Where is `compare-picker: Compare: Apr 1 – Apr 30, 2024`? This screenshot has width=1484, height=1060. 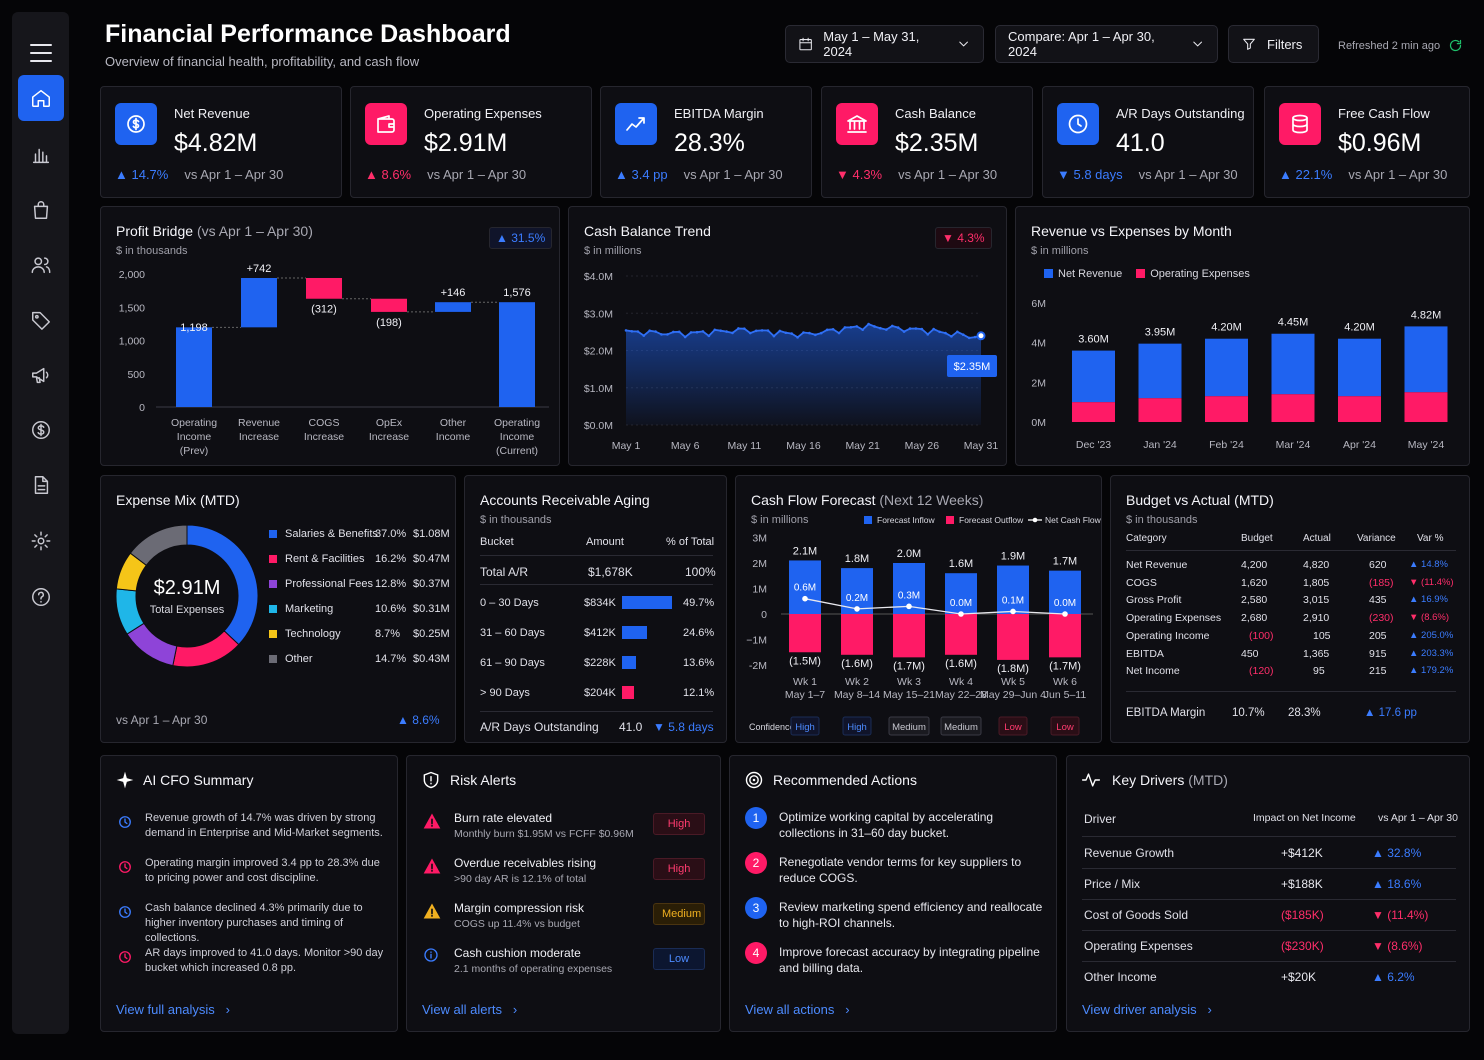
compare-picker: Compare: Apr 1 – Apr 30, 2024 is located at coordinates (1106, 44).